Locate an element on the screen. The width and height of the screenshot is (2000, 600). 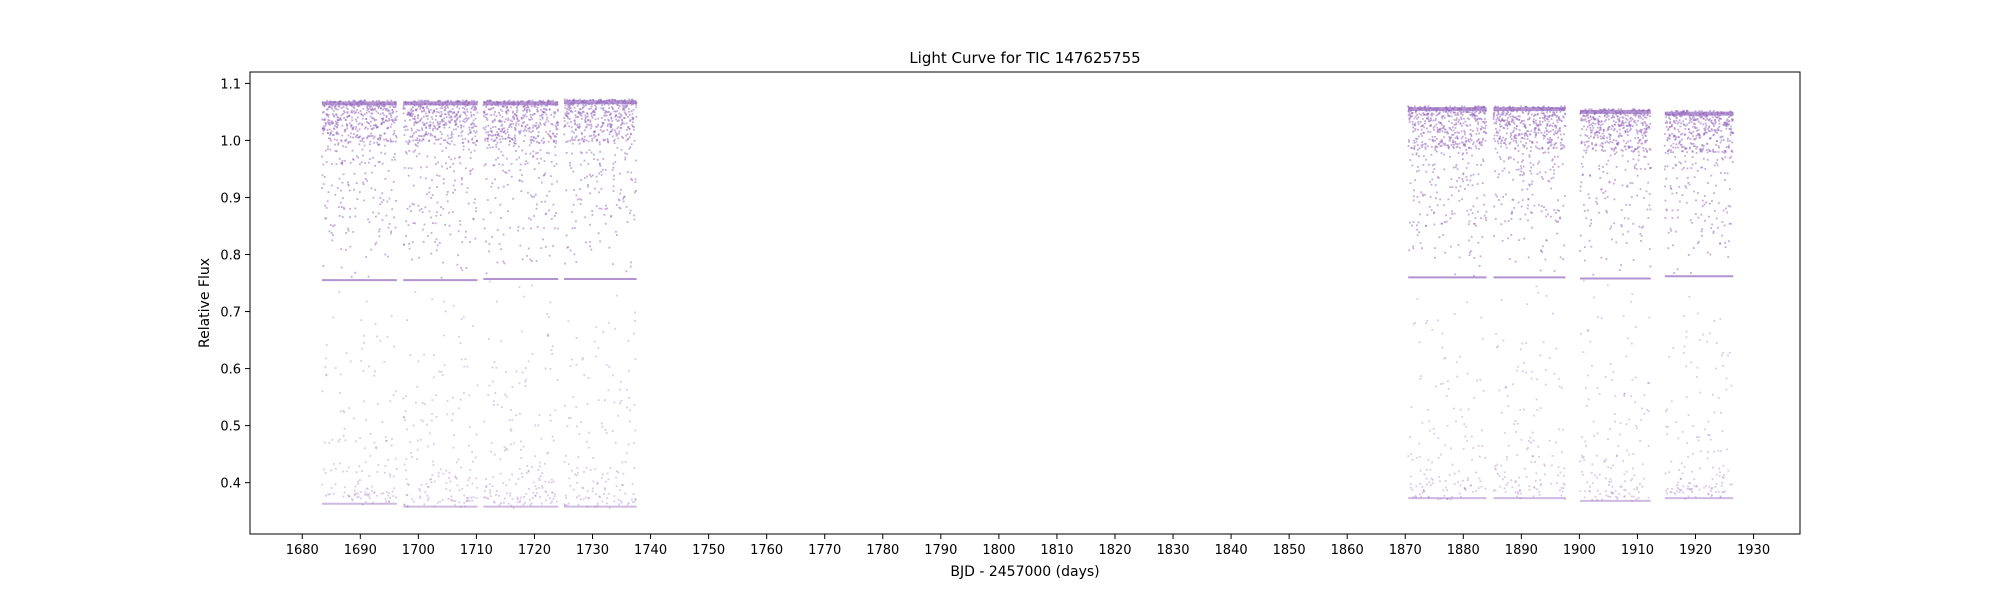
x-tick-label: 1850 is located at coordinates (1289, 550).